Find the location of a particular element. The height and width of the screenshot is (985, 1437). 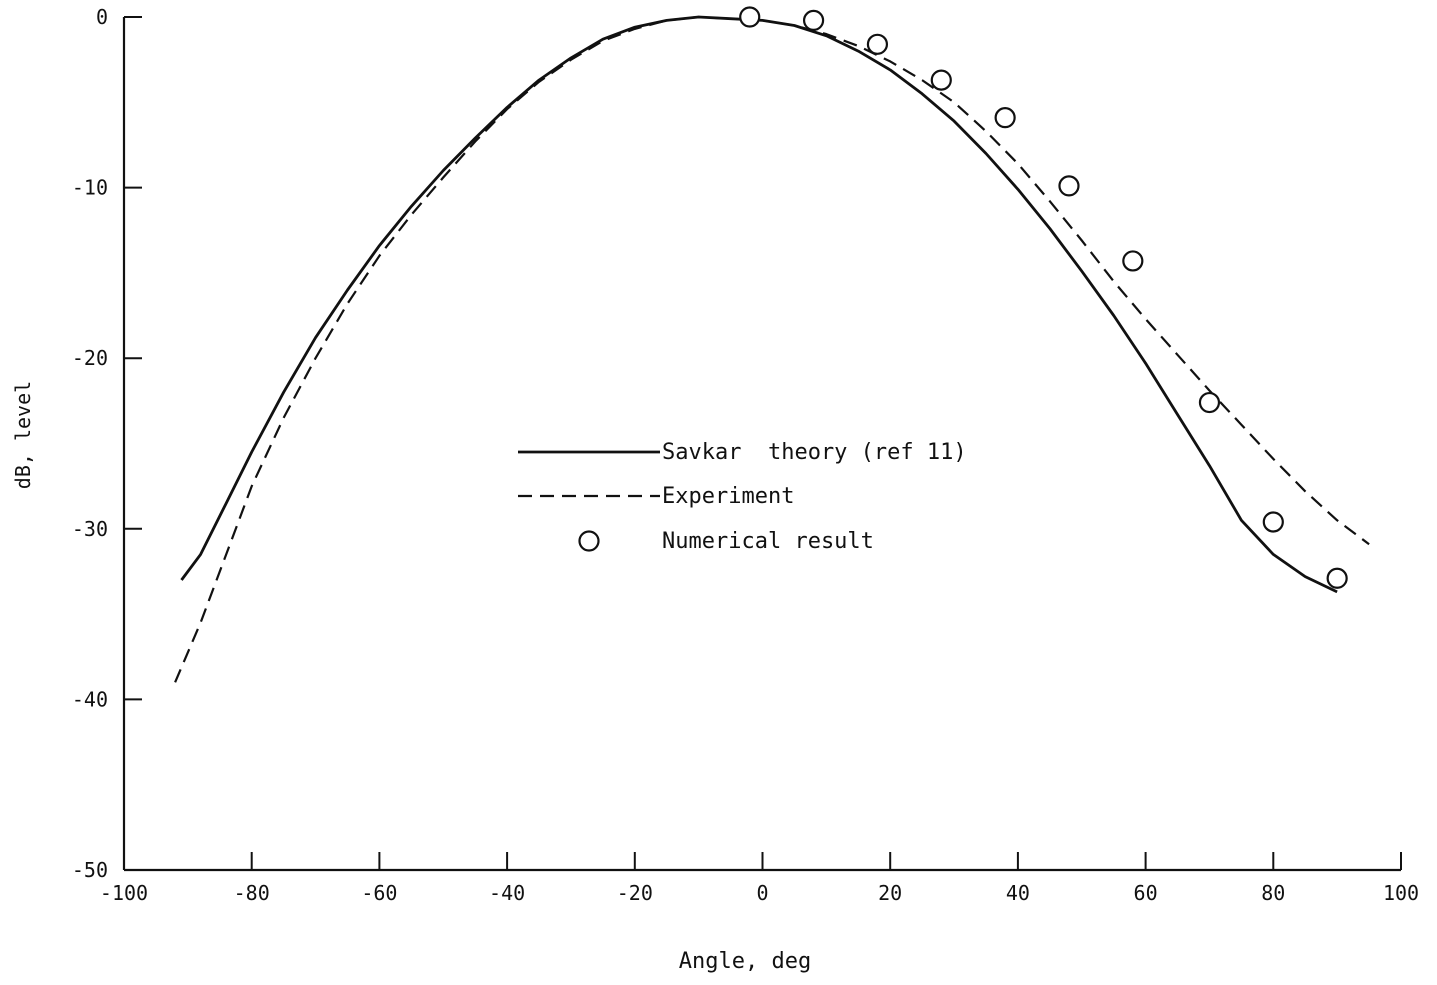

legend-label: Numerical result is located at coordinates (768, 541).